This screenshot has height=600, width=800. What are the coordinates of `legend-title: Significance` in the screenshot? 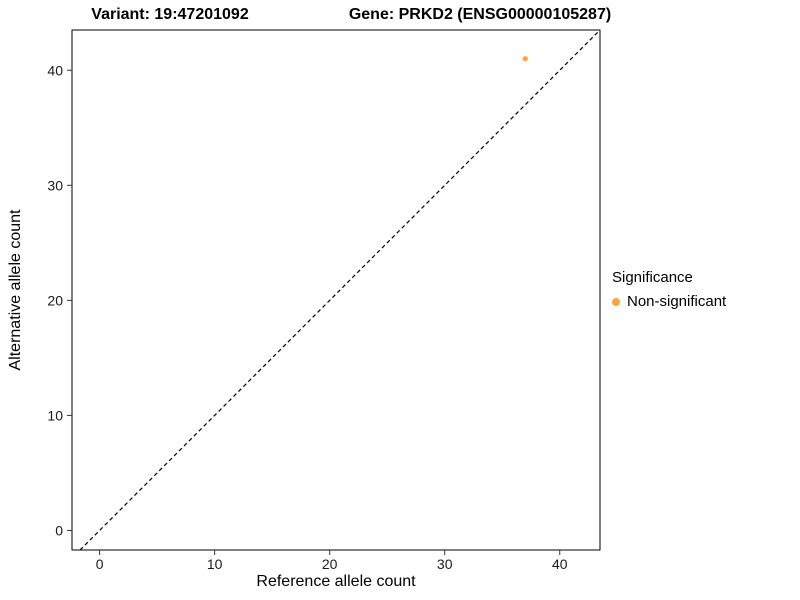 It's located at (652, 277).